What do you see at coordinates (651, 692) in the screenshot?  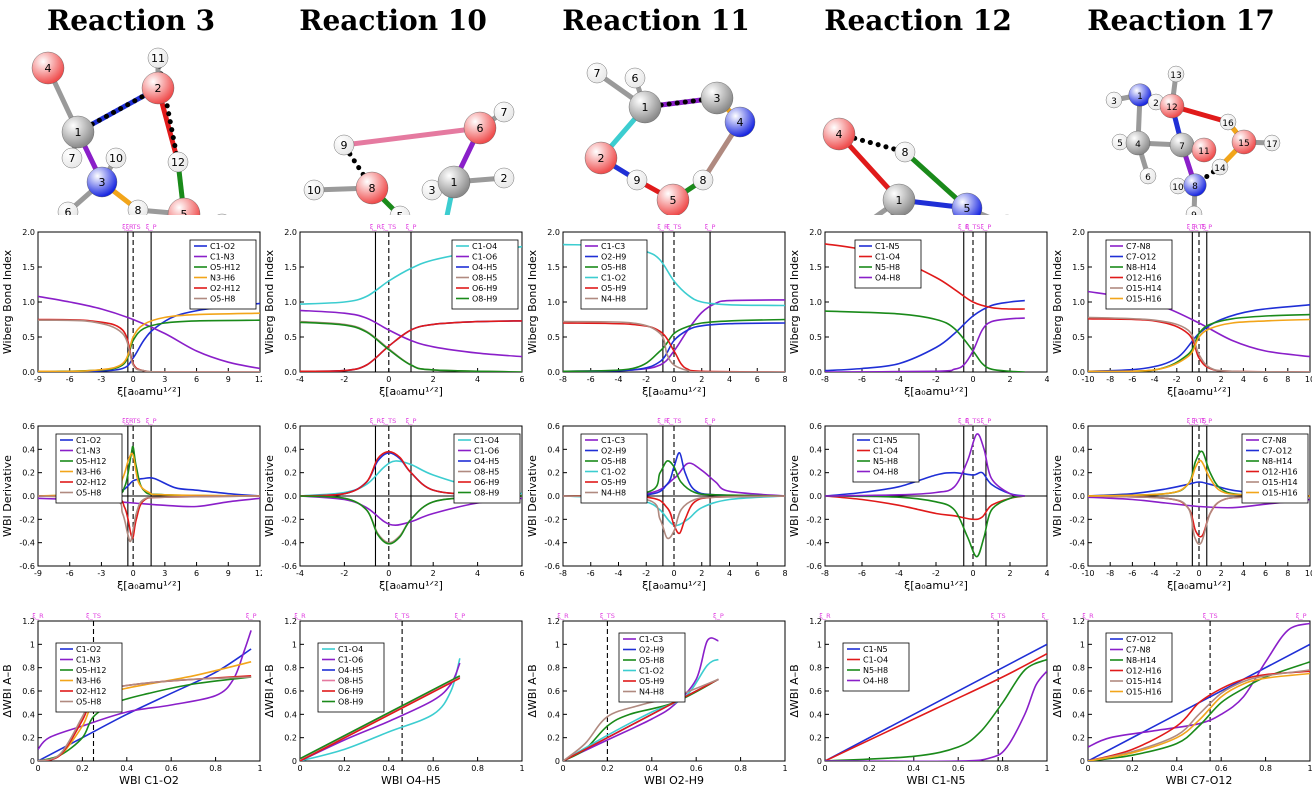 I see `legend-label: N4-H8` at bounding box center [651, 692].